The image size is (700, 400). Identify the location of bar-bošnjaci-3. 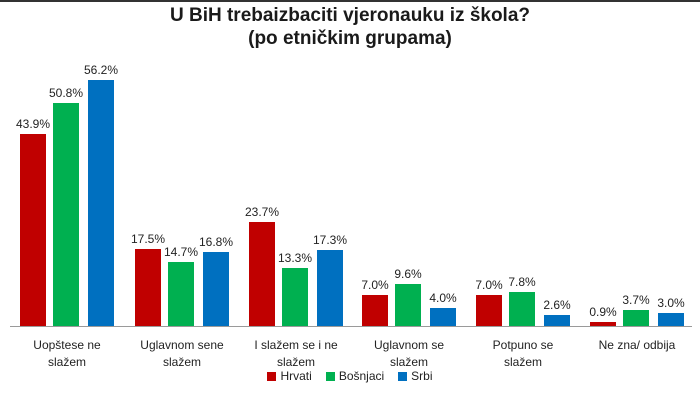
(408, 304).